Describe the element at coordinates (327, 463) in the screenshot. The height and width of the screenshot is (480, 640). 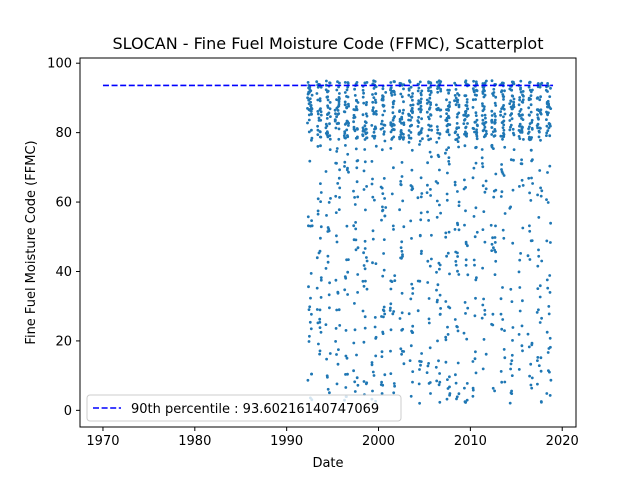
I see `x-axis-label: Date` at that location.